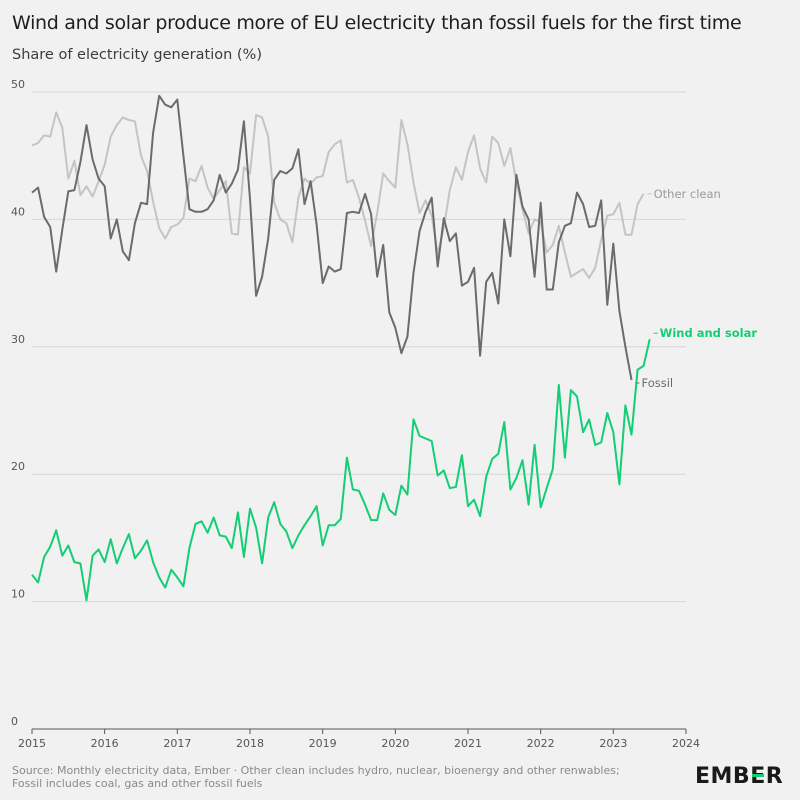  Describe the element at coordinates (18, 211) in the screenshot. I see `y-tick-40: 40` at that location.